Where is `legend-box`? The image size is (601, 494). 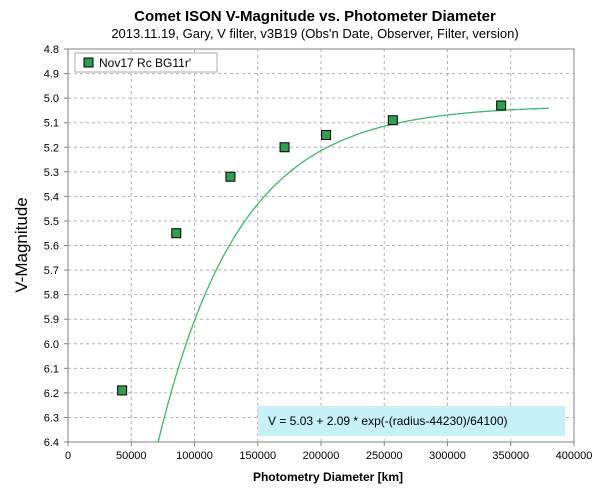
legend-box is located at coordinates (146, 62).